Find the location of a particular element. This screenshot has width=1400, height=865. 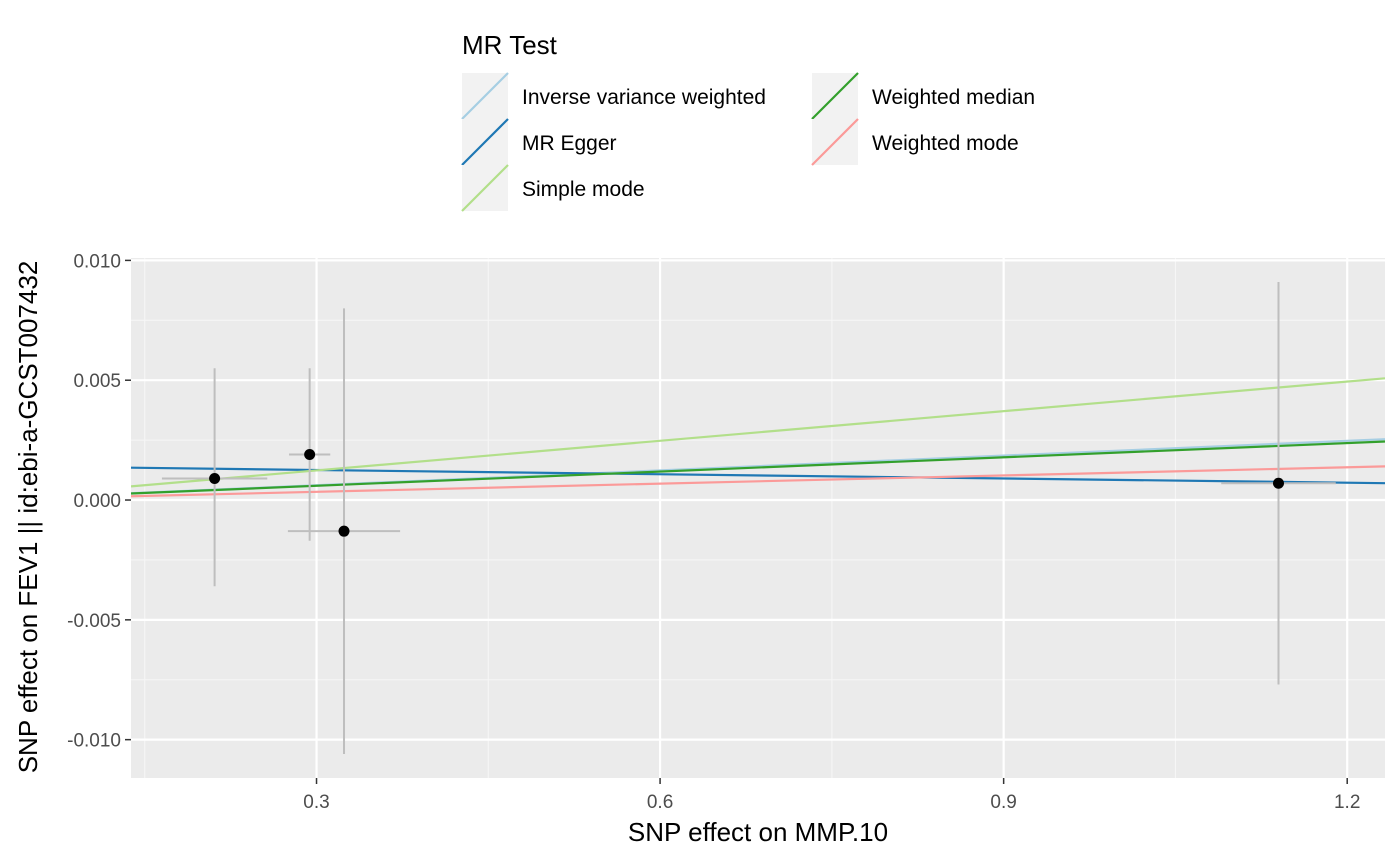

legend-label: Weighted median is located at coordinates (953, 97).